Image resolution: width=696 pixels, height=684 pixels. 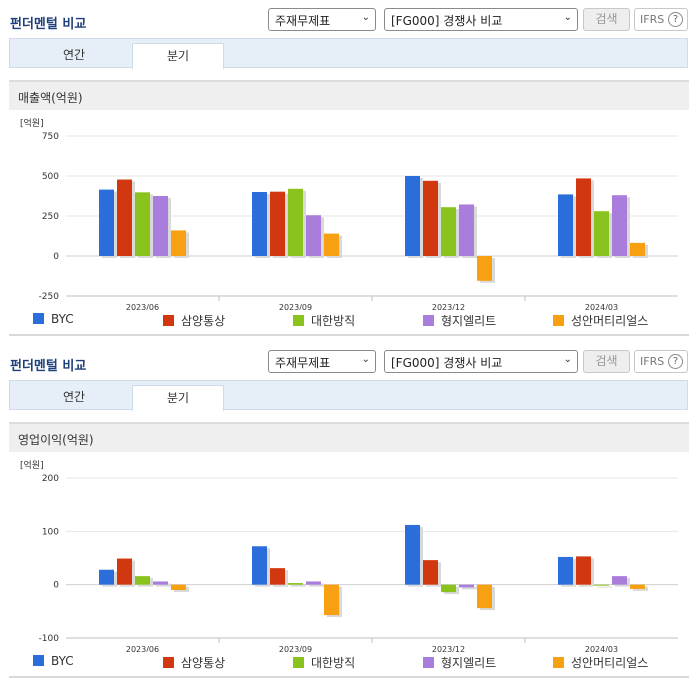 What do you see at coordinates (333, 321) in the screenshot?
I see `legend-label: 대한방직` at bounding box center [333, 321].